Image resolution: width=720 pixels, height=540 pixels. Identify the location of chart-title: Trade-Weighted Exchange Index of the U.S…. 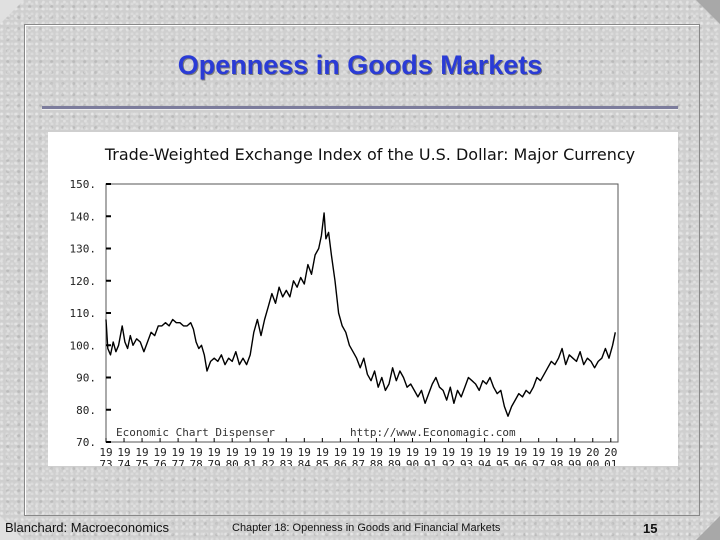
(369, 154).